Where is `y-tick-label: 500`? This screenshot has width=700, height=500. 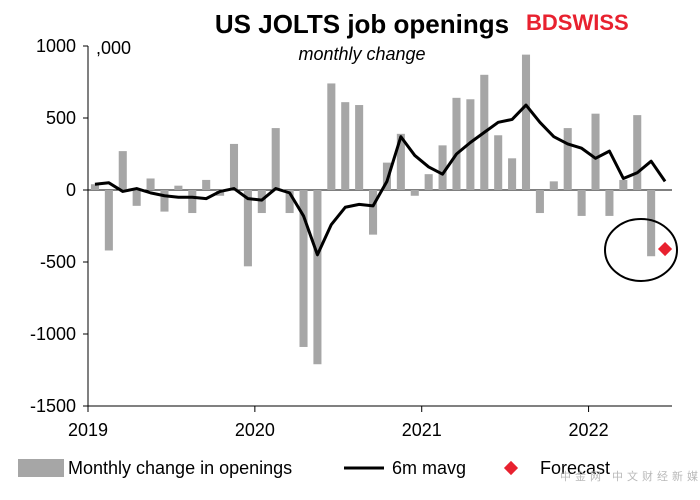 y-tick-label: 500 is located at coordinates (61, 118).